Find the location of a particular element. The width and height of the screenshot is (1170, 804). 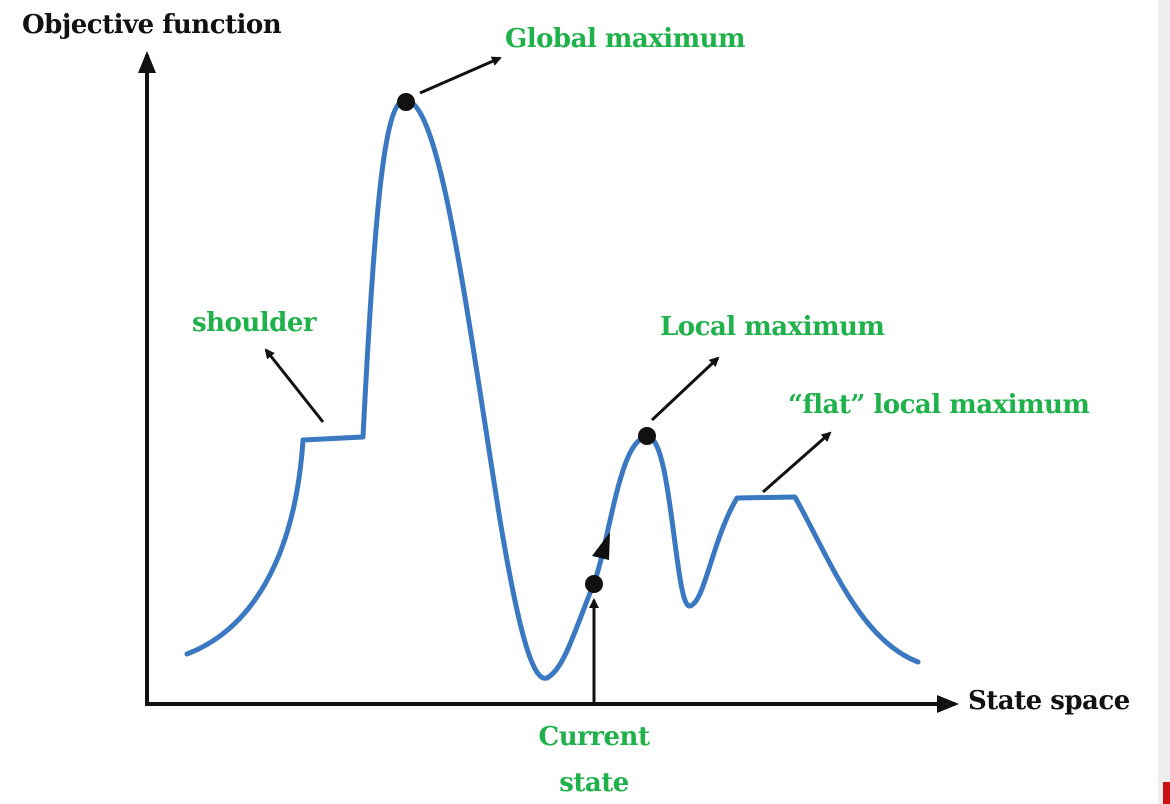

current-state-label-line2: state is located at coordinates (594, 783).